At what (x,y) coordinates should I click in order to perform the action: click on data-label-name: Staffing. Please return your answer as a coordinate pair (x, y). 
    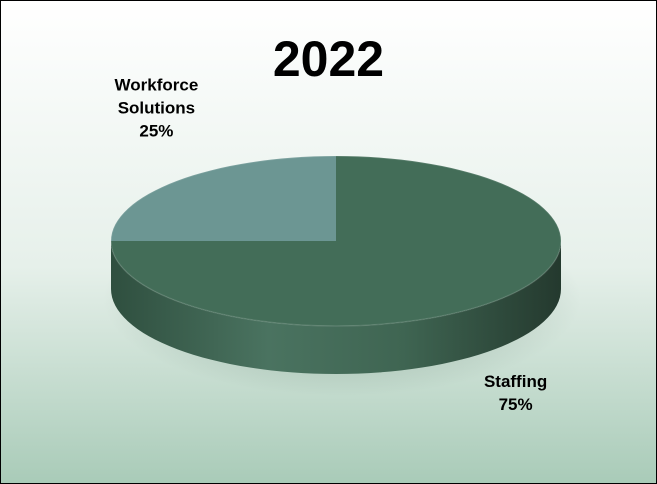
    Looking at the image, I should click on (515, 381).